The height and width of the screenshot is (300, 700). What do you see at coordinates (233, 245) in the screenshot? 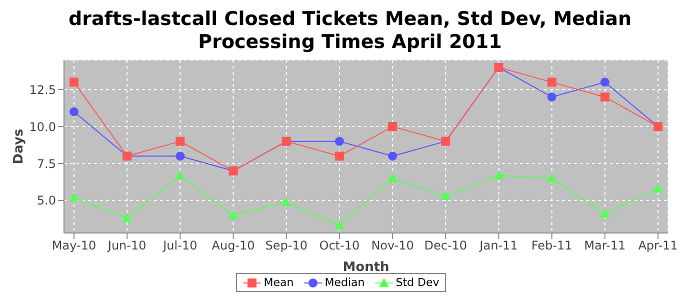
I see `x-tick-label: Aug-10` at bounding box center [233, 245].